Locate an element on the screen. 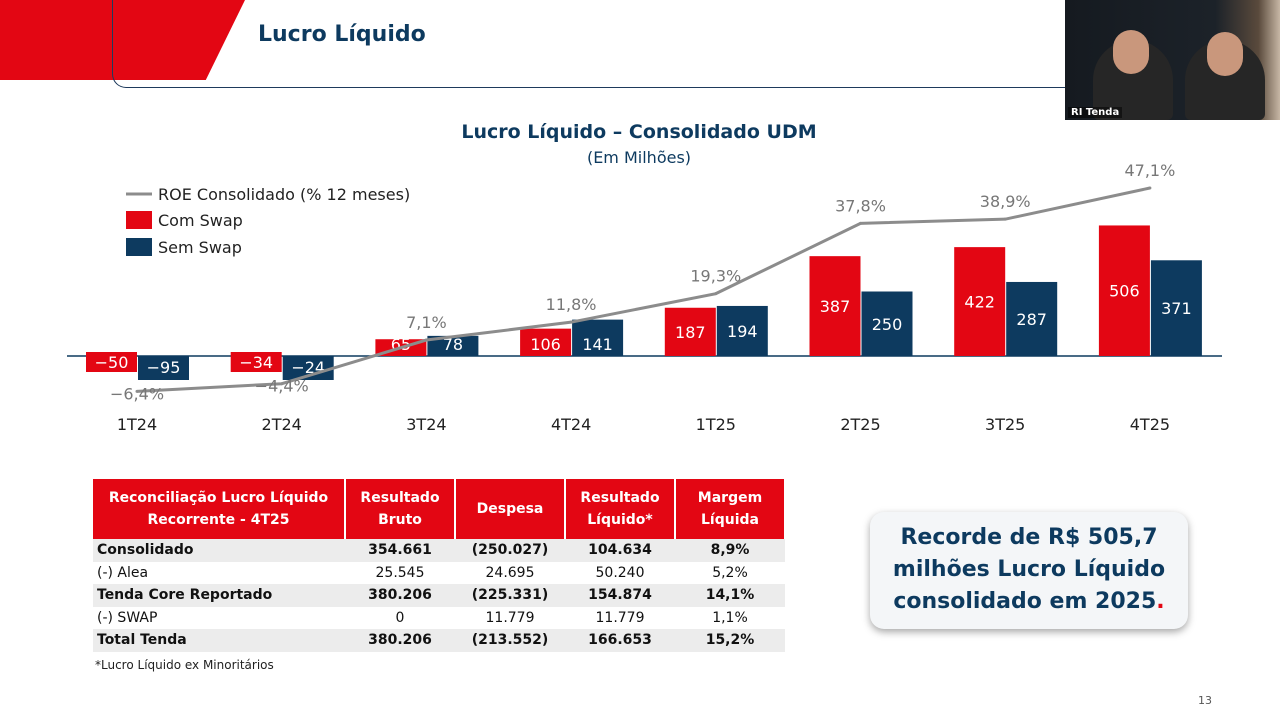  roe-label: 37,8% is located at coordinates (860, 205).